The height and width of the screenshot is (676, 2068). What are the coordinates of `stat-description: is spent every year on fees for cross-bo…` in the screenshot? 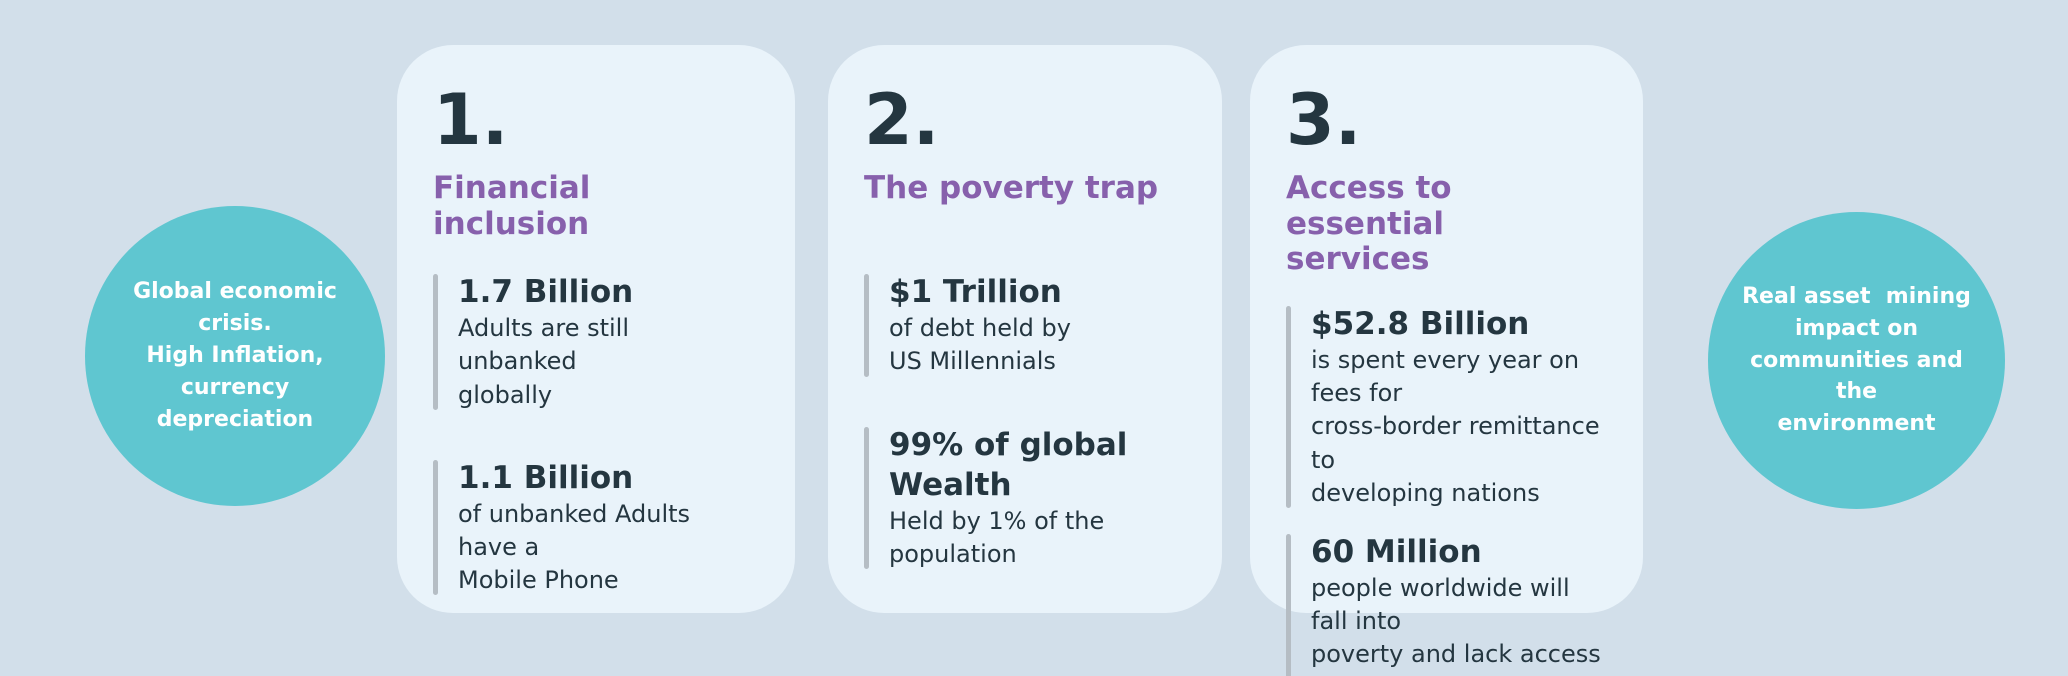 It's located at (1455, 426).